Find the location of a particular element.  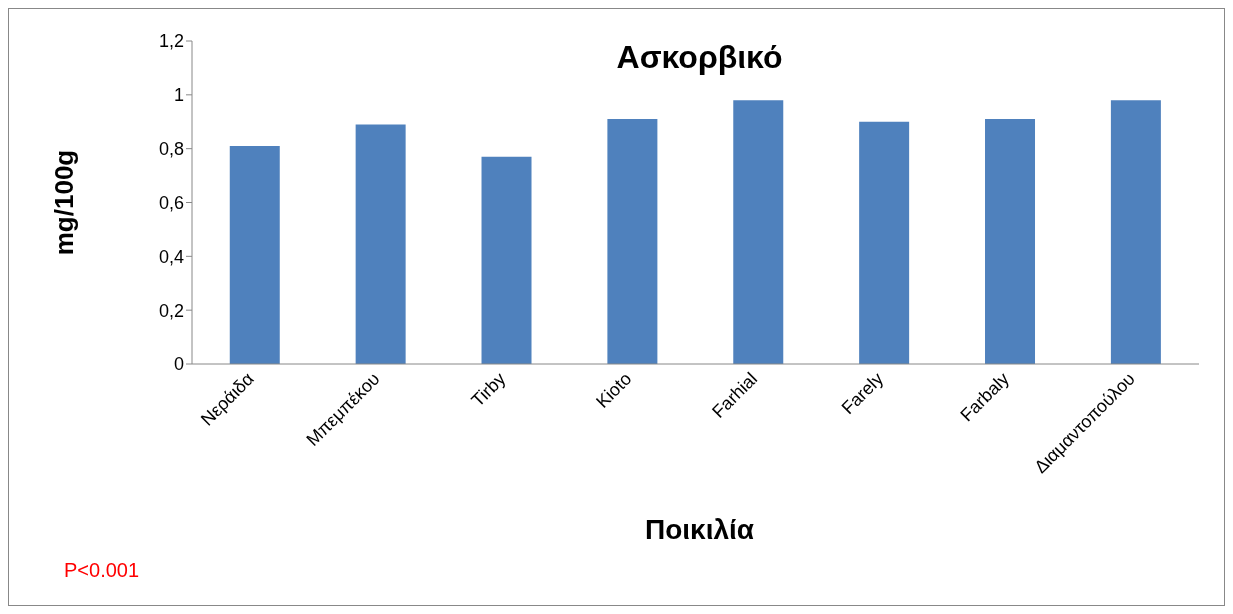

y-tick-label: 0,2 is located at coordinates (171, 310).